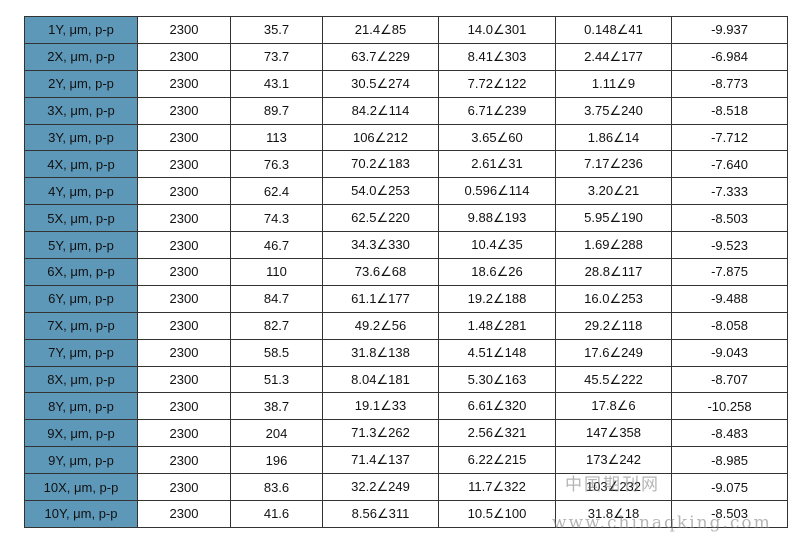 This screenshot has height=538, width=792. I want to click on row-label-cell: 9X, μm, p-p, so click(81, 433).